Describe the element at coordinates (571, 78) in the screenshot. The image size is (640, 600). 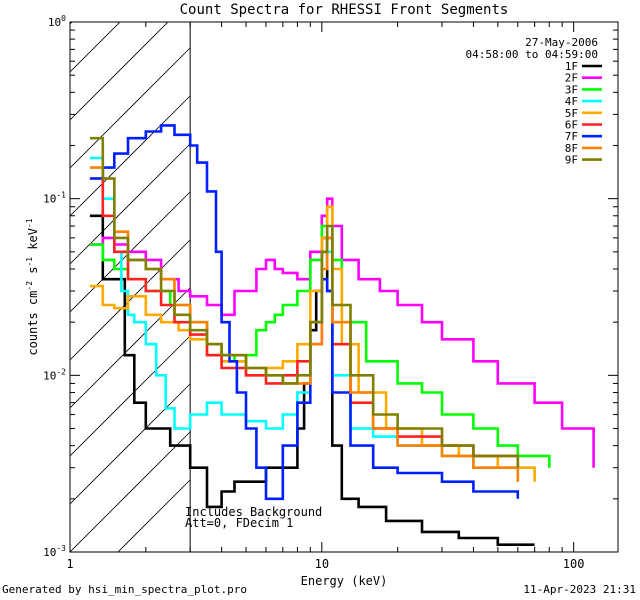
I see `legend-label-2F: 2F` at that location.